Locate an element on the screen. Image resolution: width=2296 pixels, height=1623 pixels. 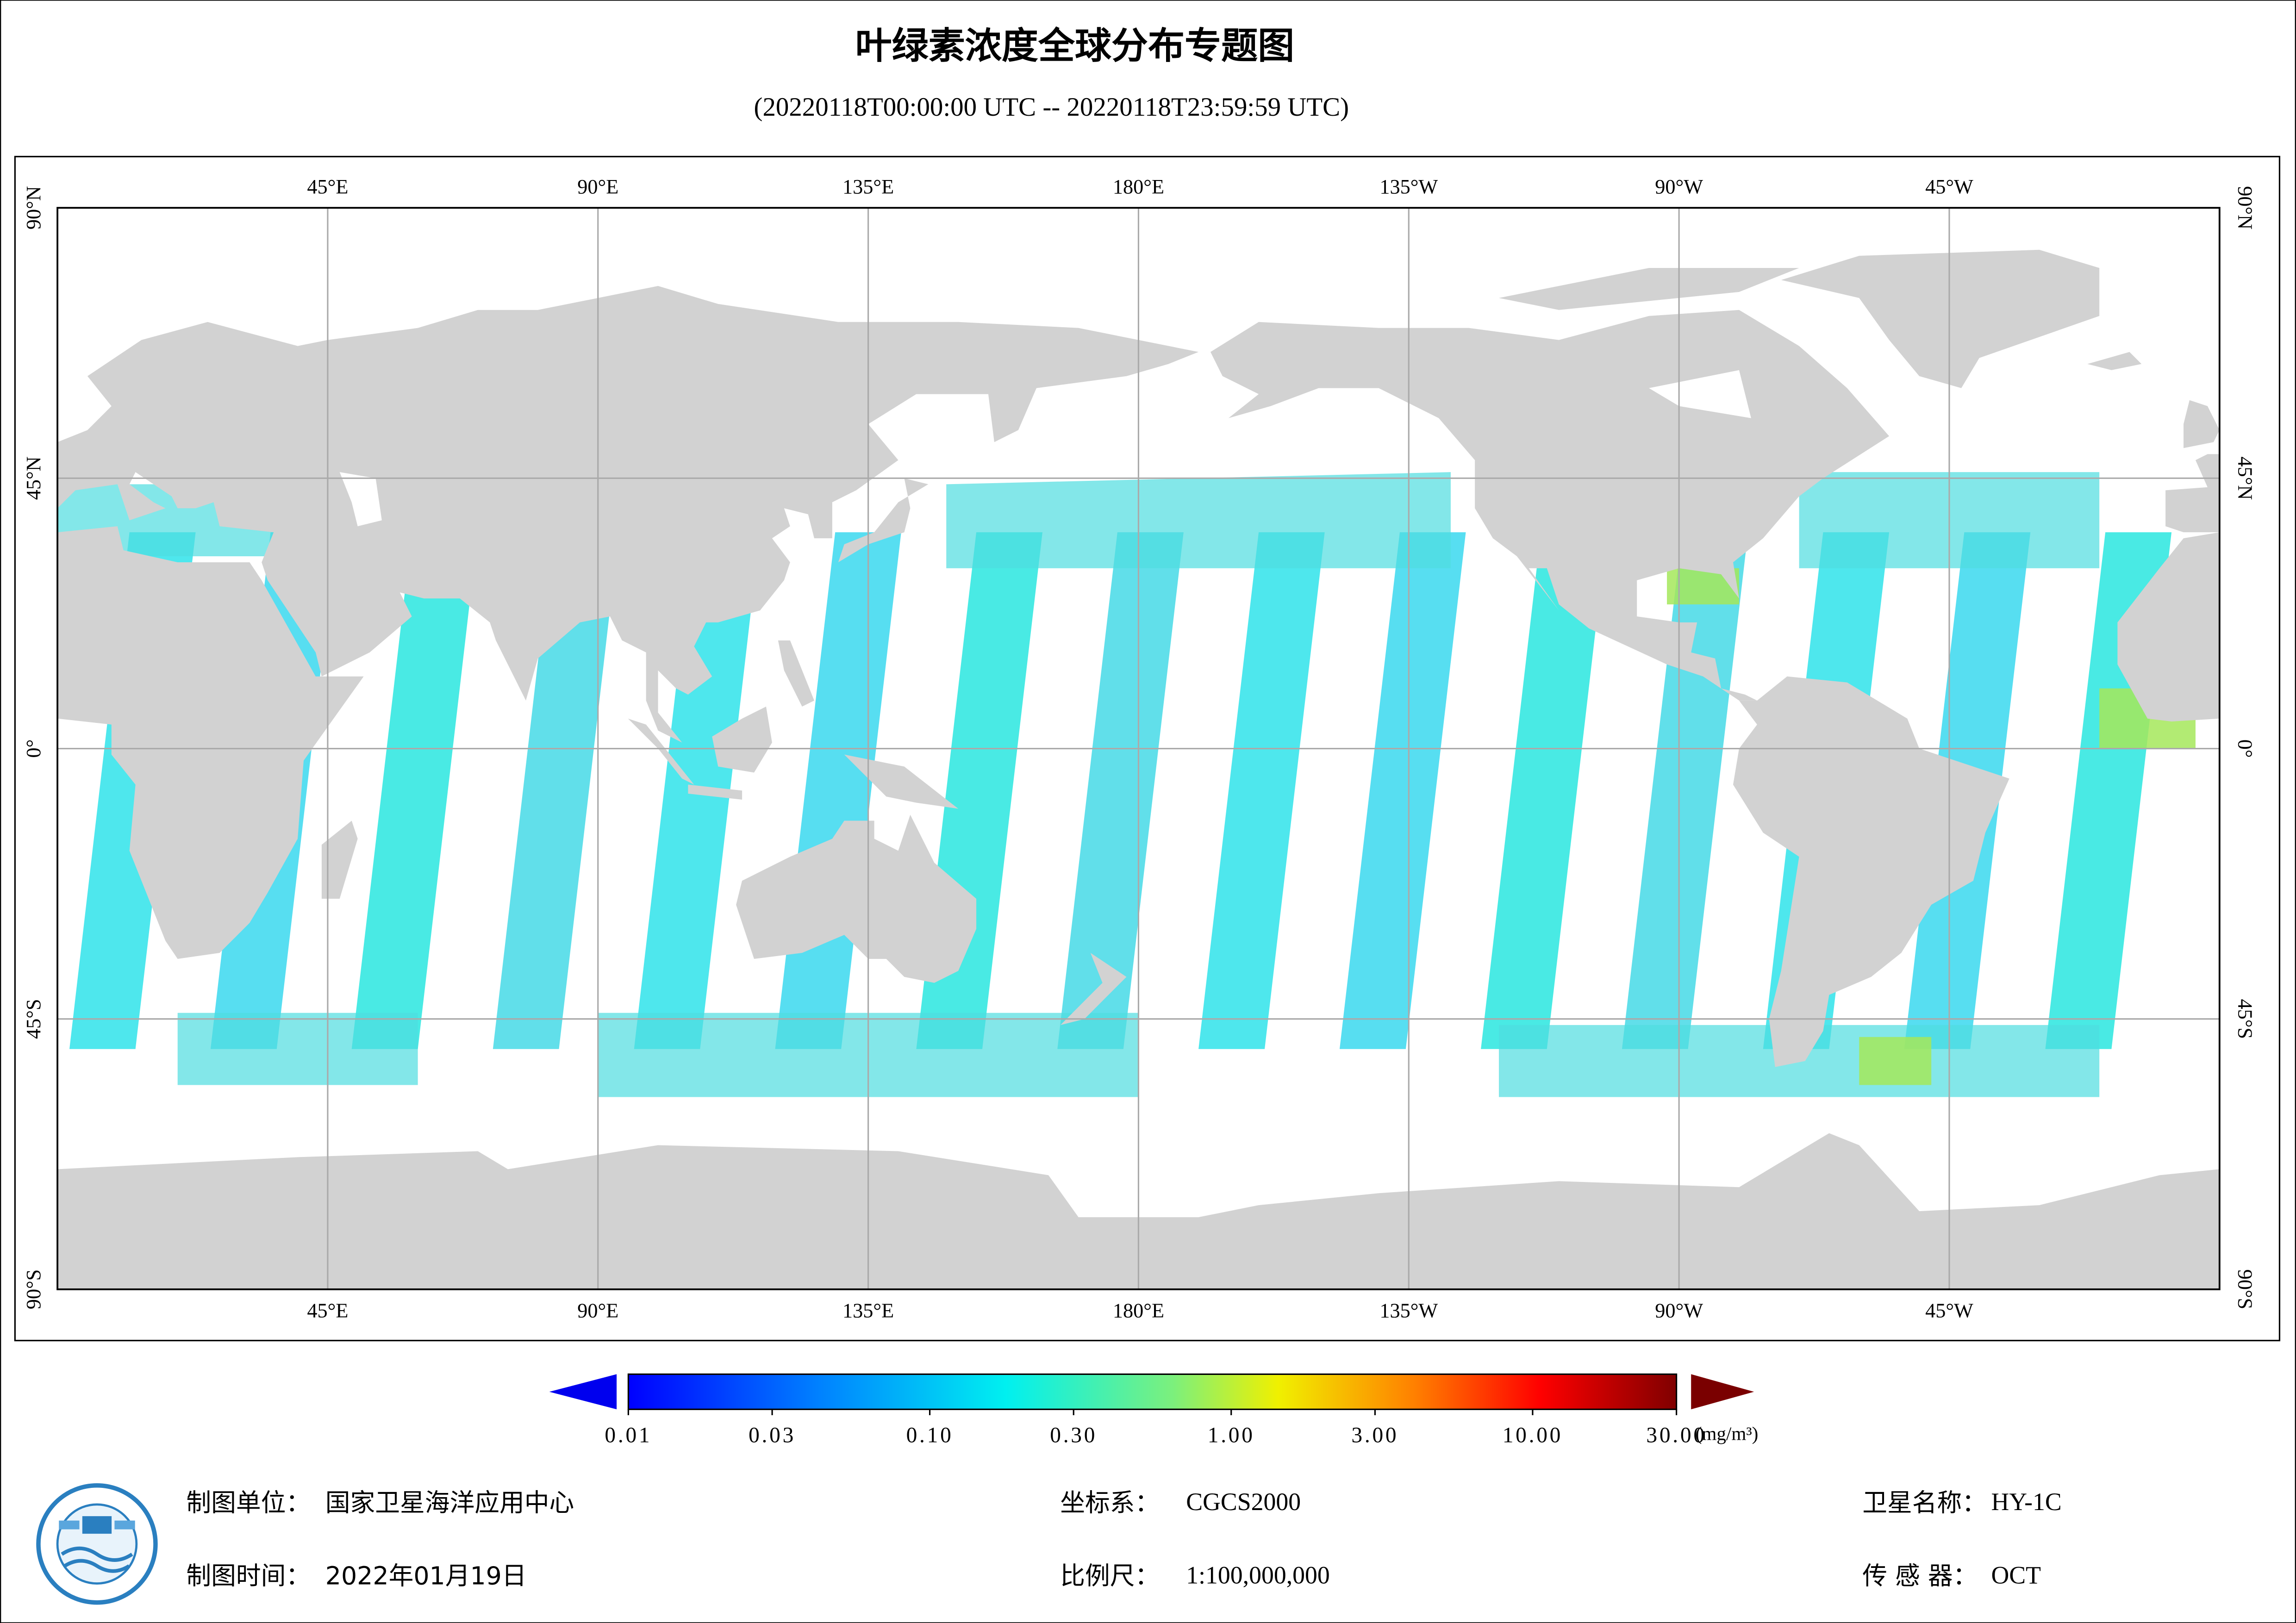
colorbar-high-arrow is located at coordinates (1722, 1392).